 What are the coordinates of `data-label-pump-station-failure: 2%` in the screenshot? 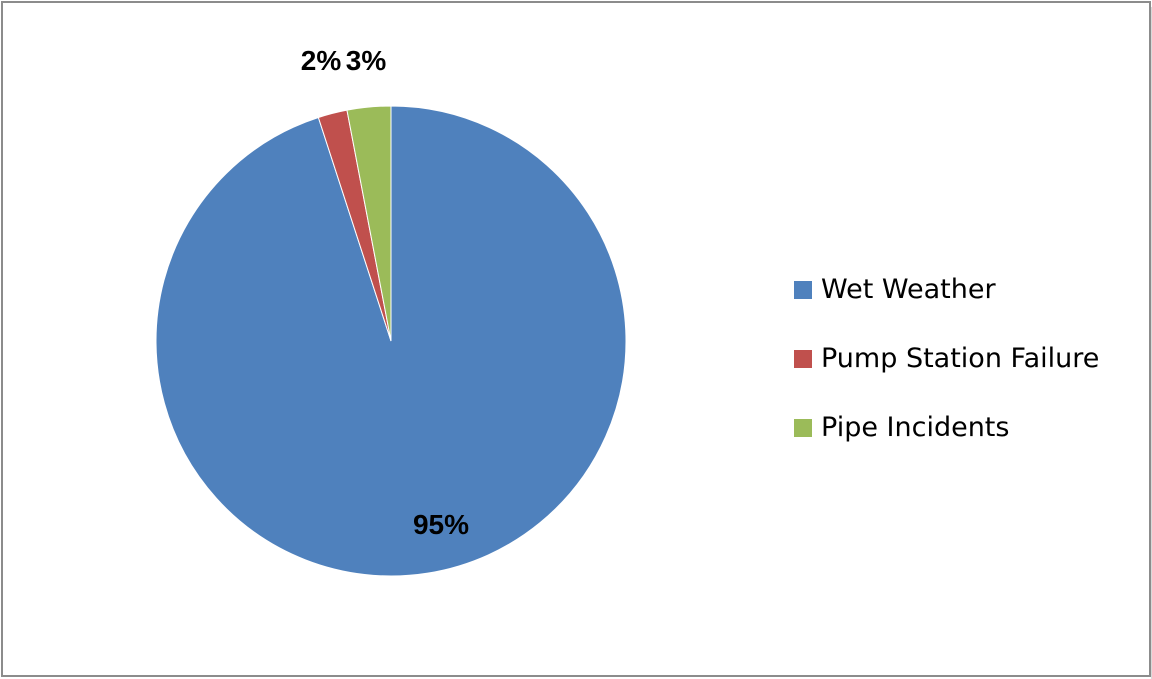 It's located at (321, 60).